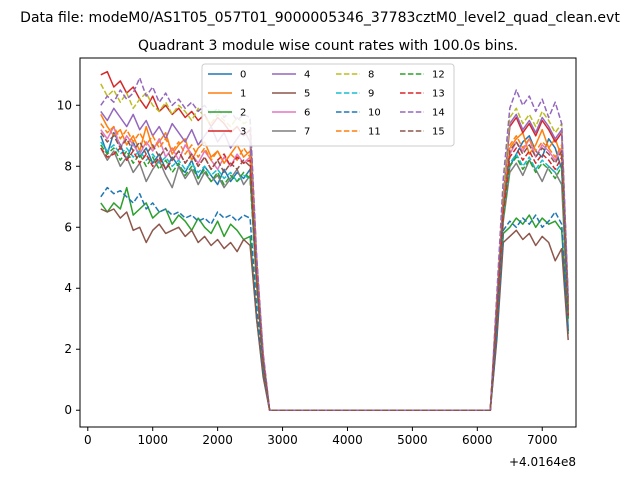  What do you see at coordinates (347, 440) in the screenshot?
I see `x-tick-label: 4000` at bounding box center [347, 440].